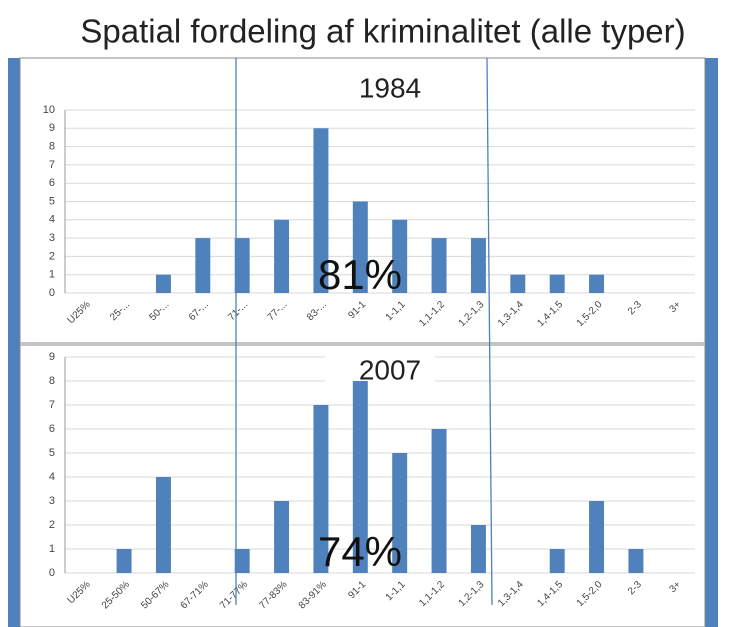  I want to click on x-tick-label: 67-71%, so click(195, 595).